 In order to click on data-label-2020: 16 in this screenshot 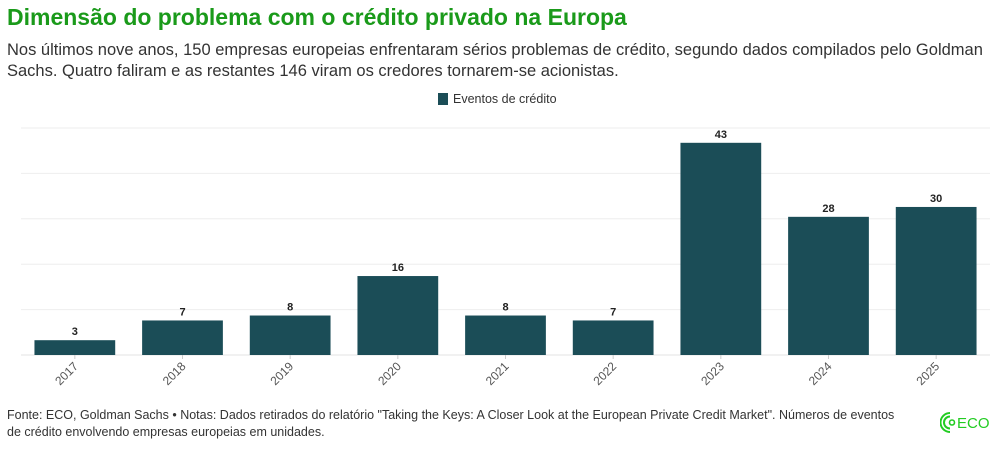, I will do `click(398, 268)`.